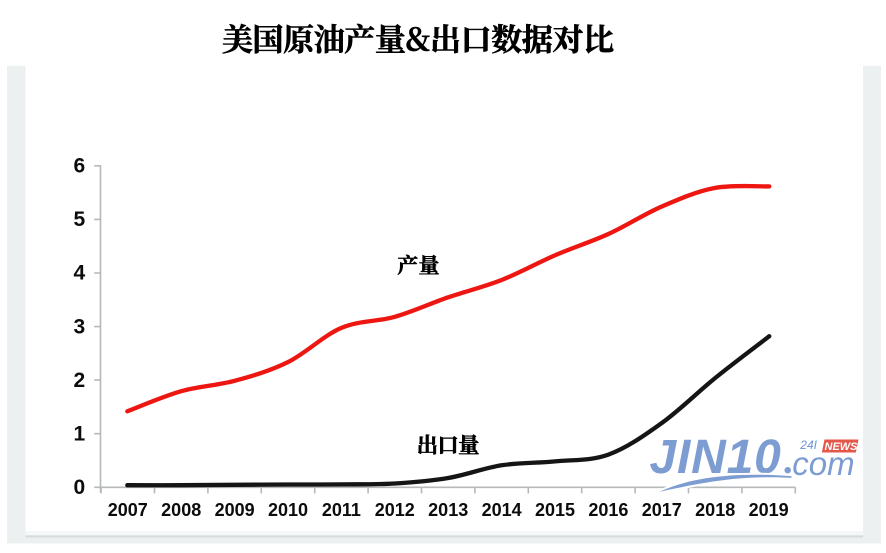  Describe the element at coordinates (842, 447) in the screenshot. I see `svg-text: NEWS` at that location.